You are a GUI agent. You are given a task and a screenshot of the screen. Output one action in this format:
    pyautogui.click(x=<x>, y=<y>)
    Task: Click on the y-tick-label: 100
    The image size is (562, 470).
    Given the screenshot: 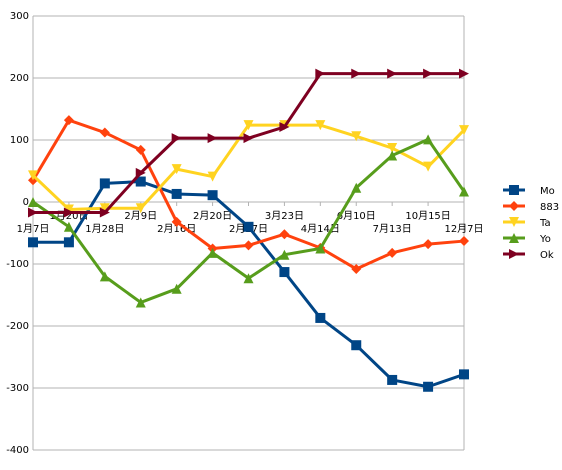 What is the action you would take?
    pyautogui.click(x=19, y=140)
    